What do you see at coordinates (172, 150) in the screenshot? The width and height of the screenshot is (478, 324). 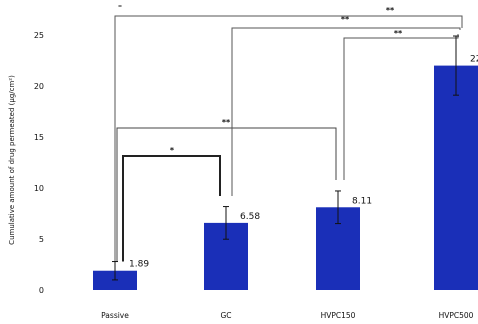 I see `significance-label: *` at bounding box center [172, 150].